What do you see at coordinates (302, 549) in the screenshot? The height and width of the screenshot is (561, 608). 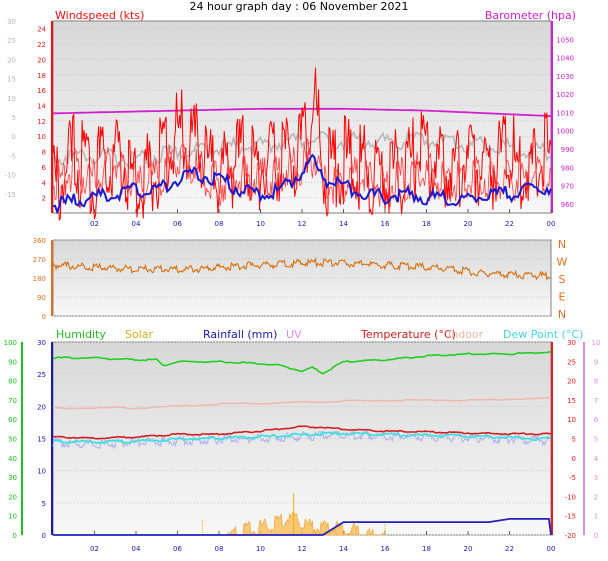 I see `x-tick-label: 12` at bounding box center [302, 549].